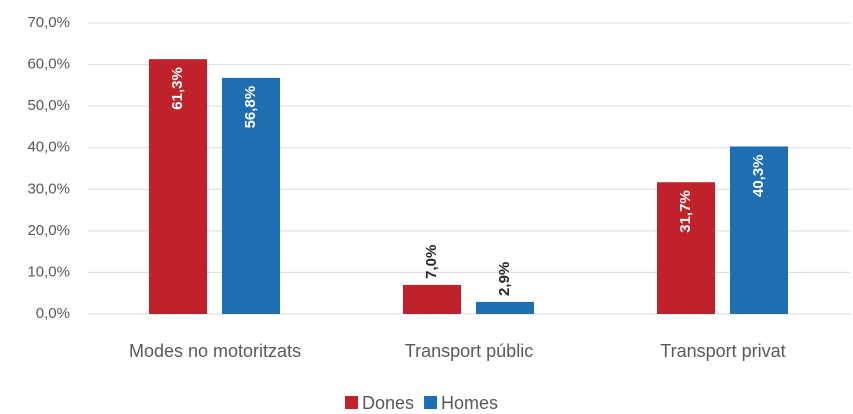 Image resolution: width=853 pixels, height=414 pixels. I want to click on y-tick-label: 20,0%, so click(48, 230).